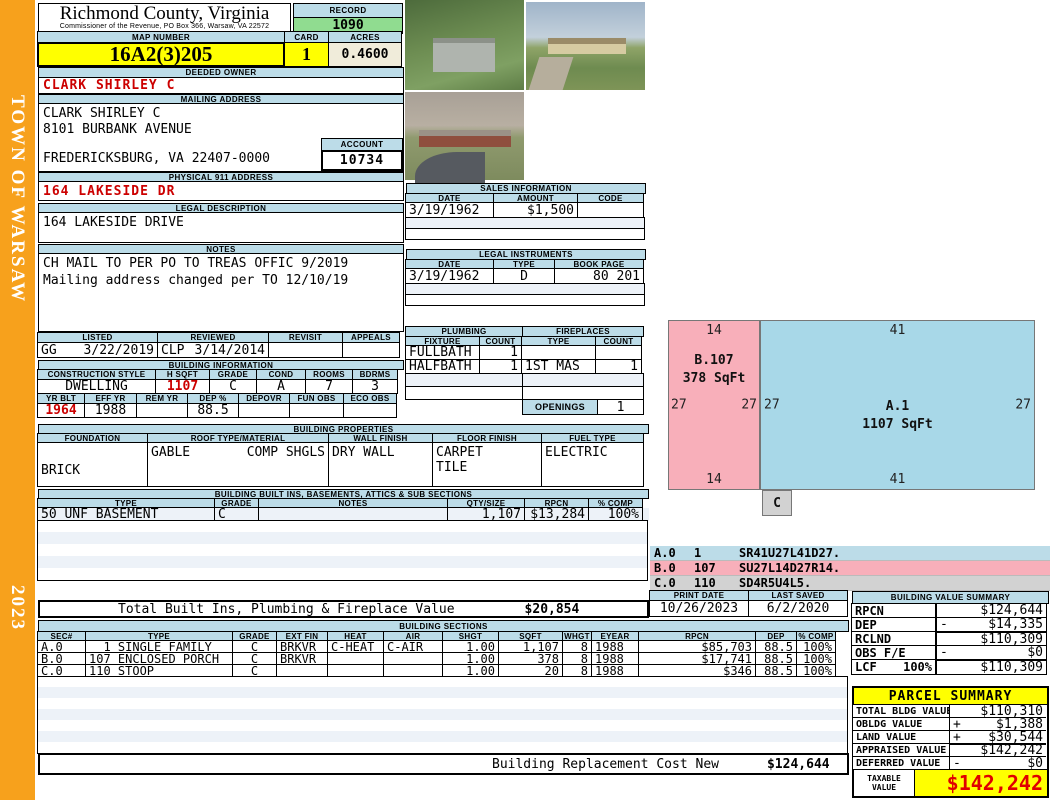 The image size is (1050, 800). Describe the element at coordinates (236, 514) in the screenshot. I see `builtins-grade-value: C` at that location.